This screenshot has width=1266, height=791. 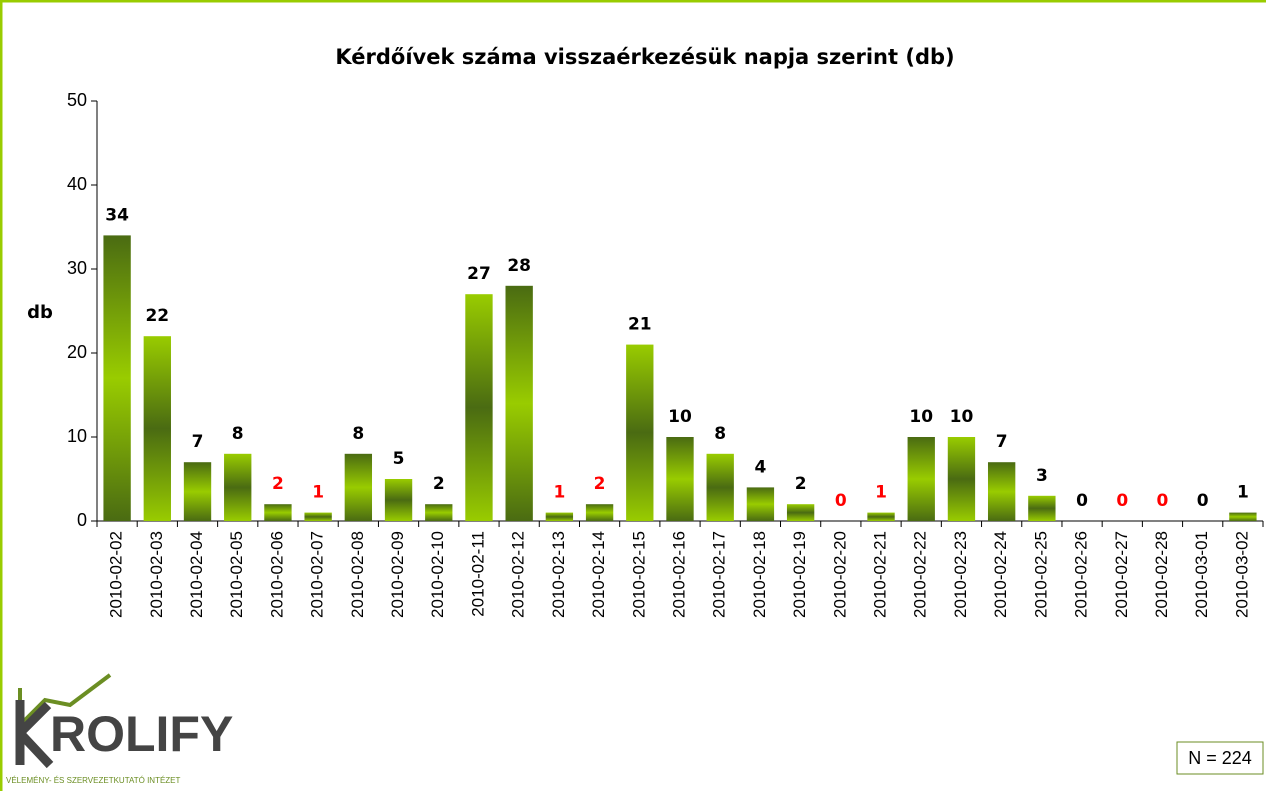 I want to click on x-tick-label: 2010-02-27, so click(x=1121, y=574).